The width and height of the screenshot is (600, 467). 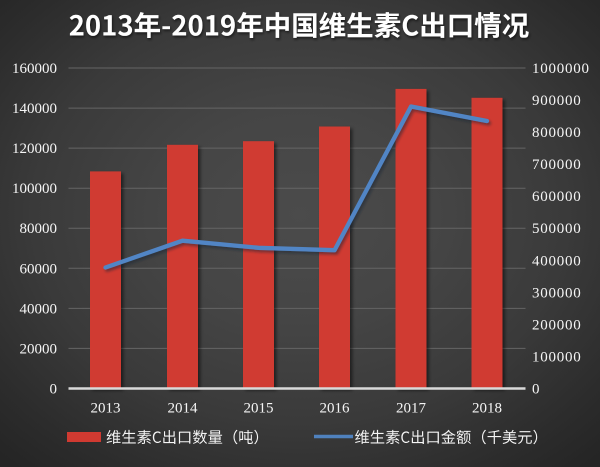 What do you see at coordinates (557, 197) in the screenshot?
I see `svg-text: 600000` at bounding box center [557, 197].